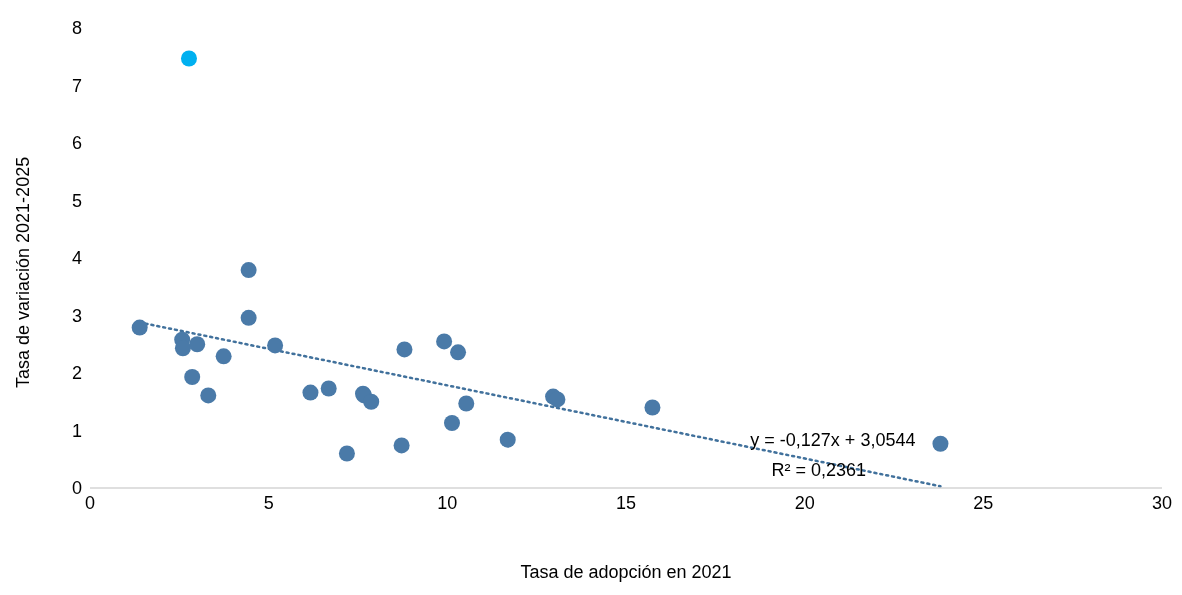  I want to click on y-tick-label: 7, so click(76, 85).